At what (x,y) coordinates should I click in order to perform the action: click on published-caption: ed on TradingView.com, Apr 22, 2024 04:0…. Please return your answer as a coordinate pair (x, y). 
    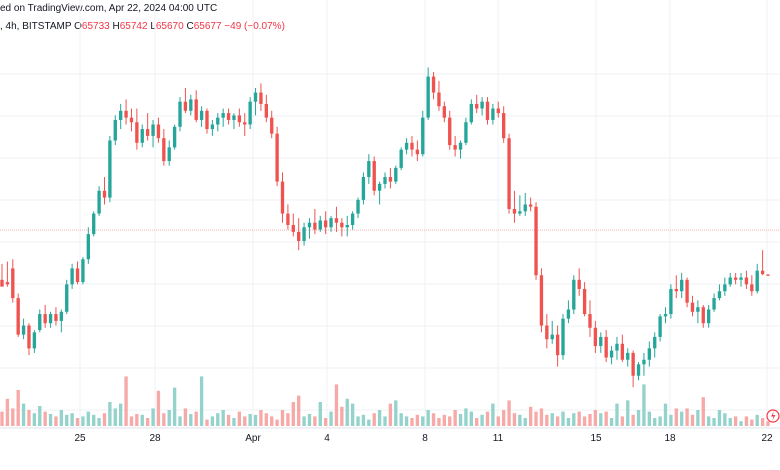
    Looking at the image, I should click on (109, 8).